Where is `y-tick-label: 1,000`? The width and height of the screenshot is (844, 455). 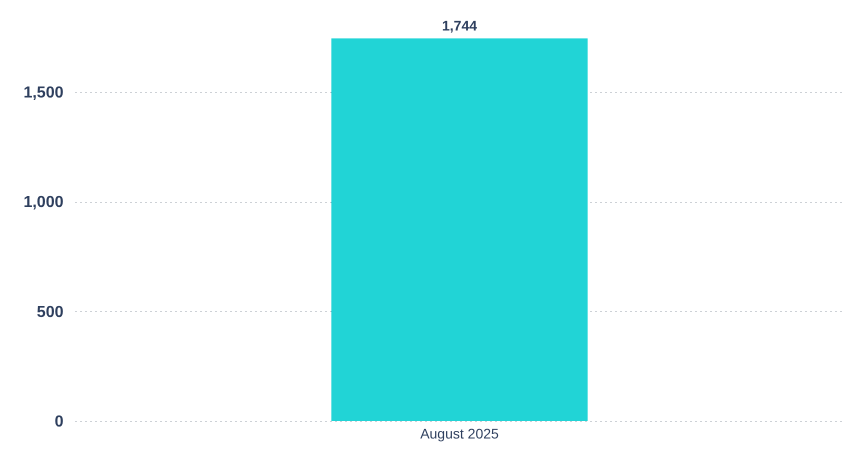
y-tick-label: 1,000 is located at coordinates (43, 203).